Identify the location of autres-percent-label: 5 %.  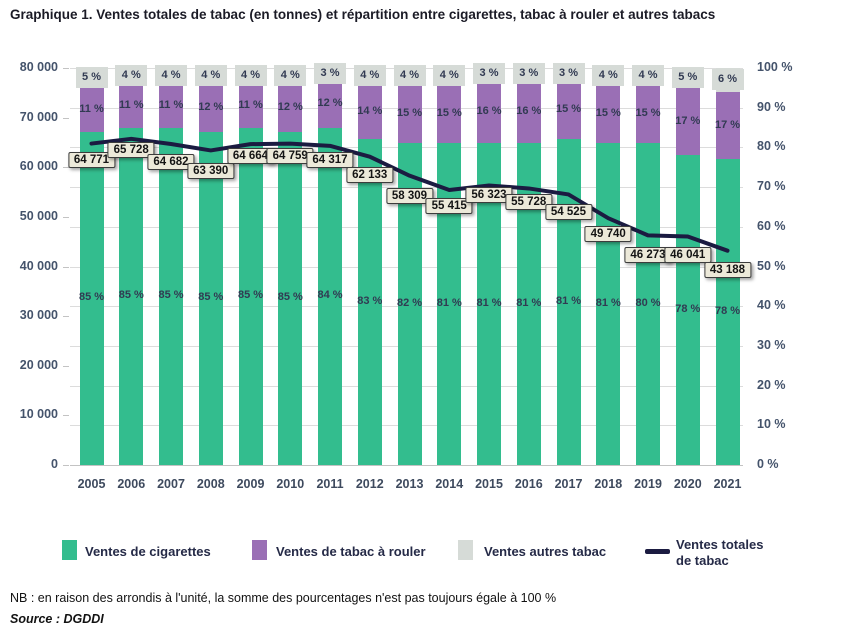
(687, 78).